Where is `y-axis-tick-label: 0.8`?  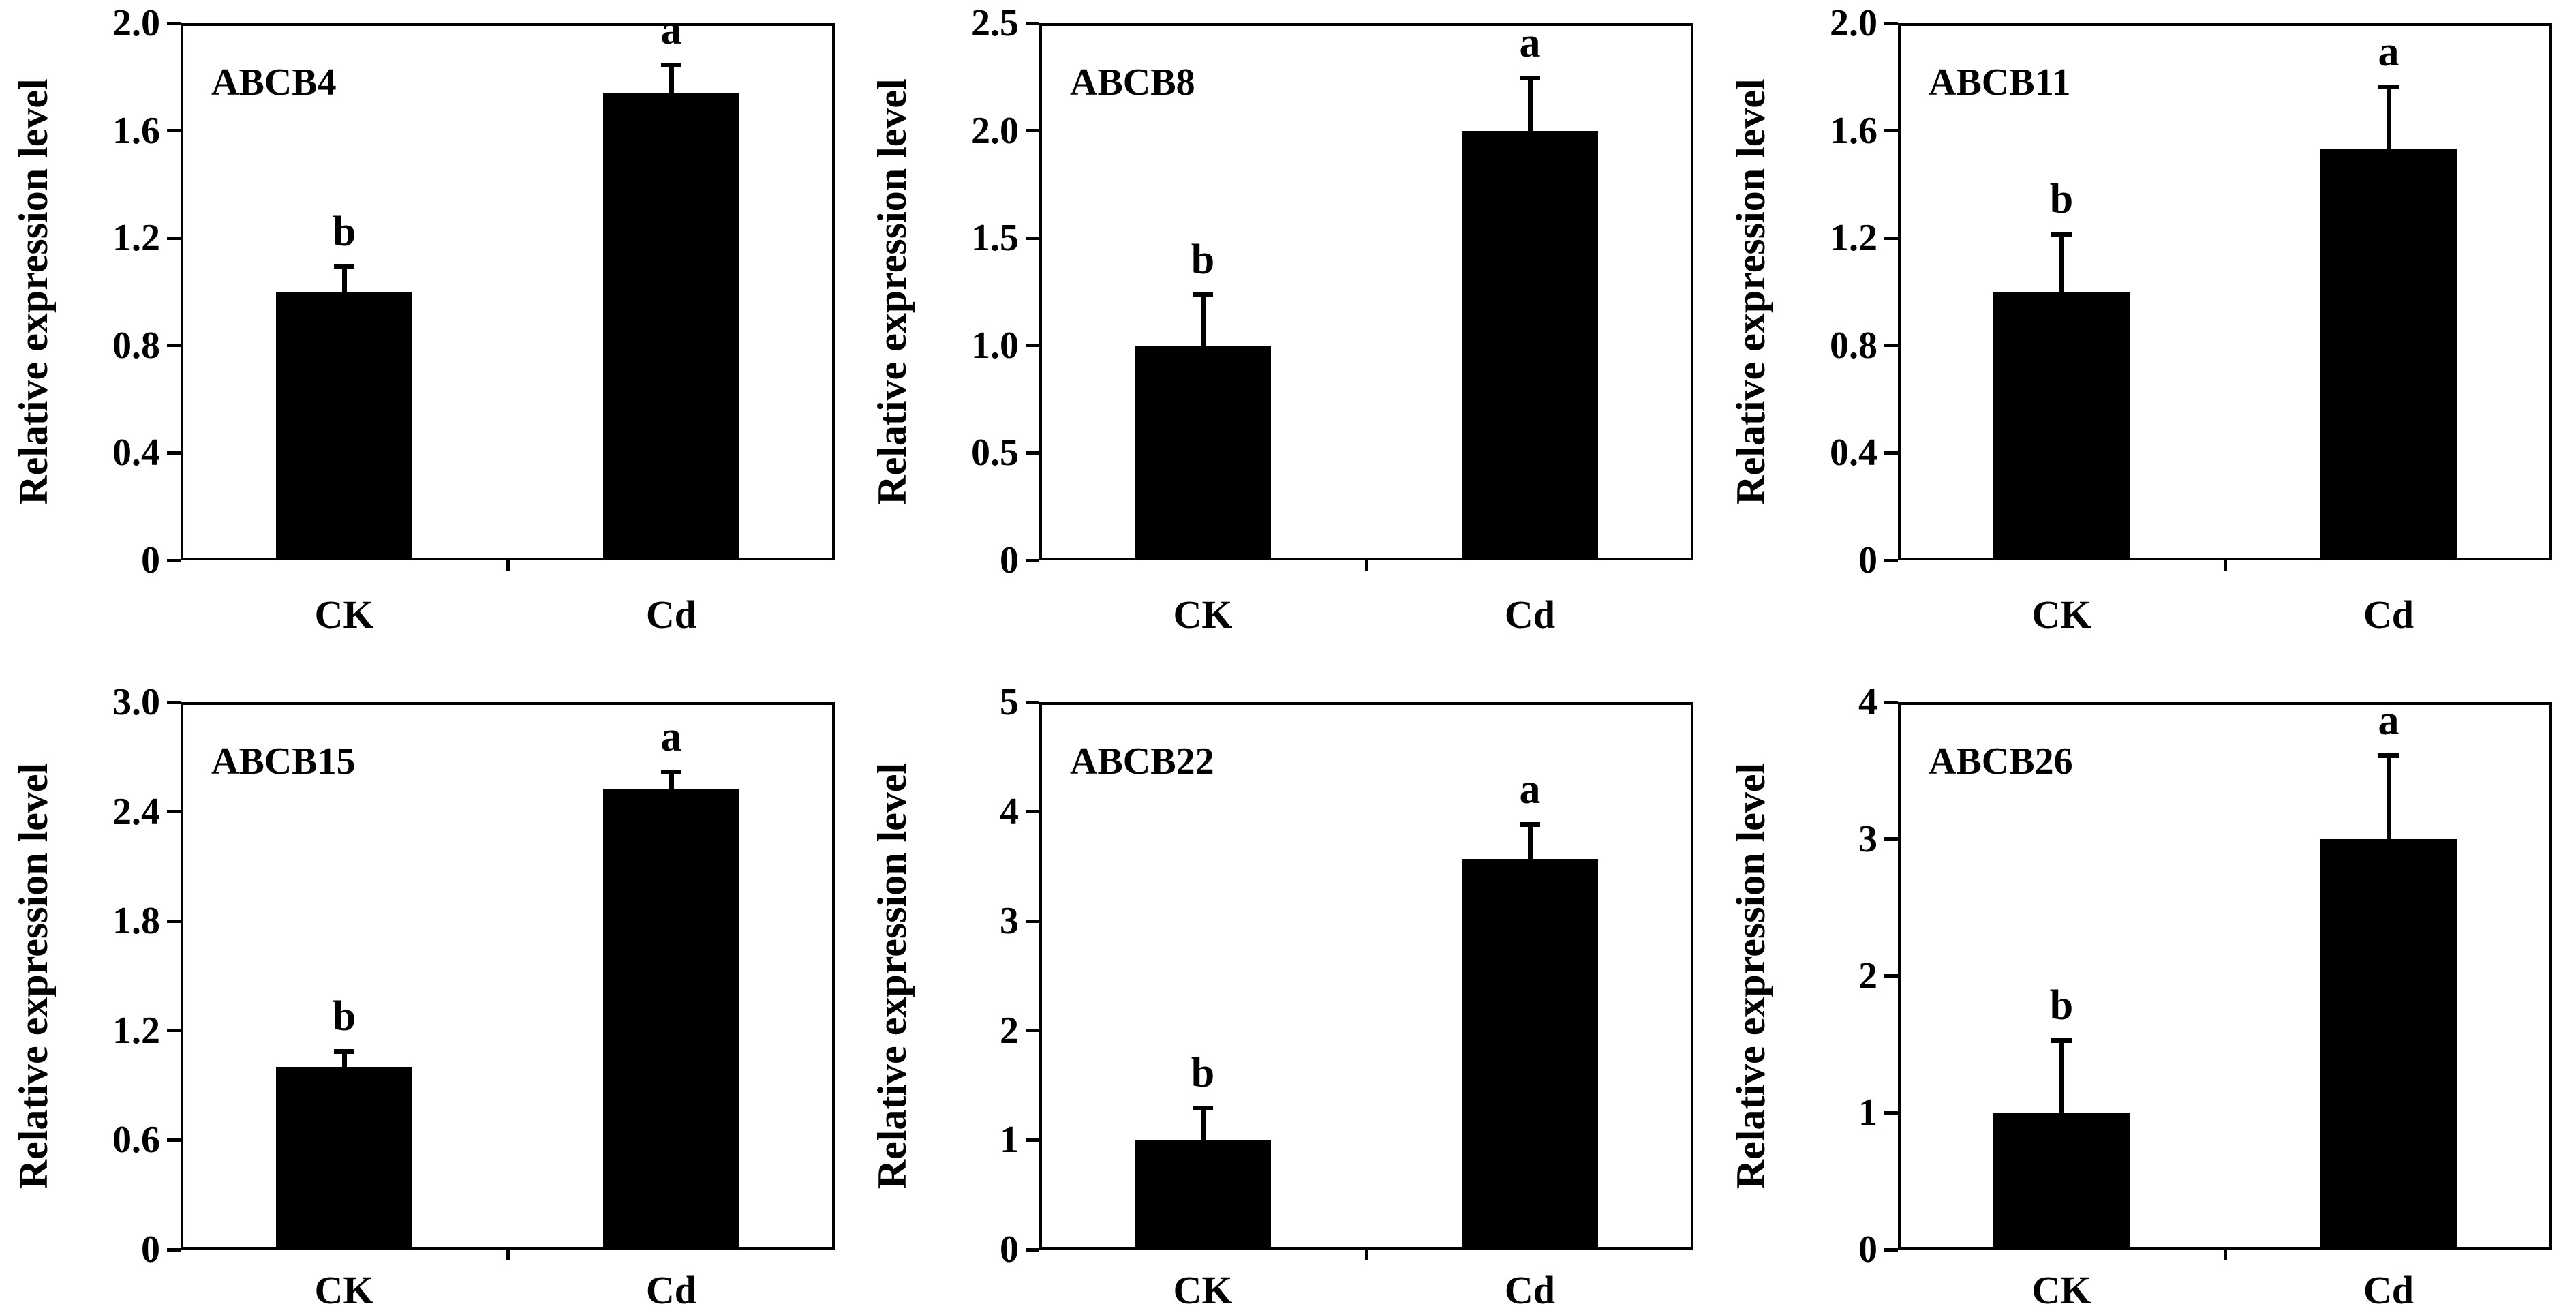 y-axis-tick-label: 0.8 is located at coordinates (1854, 345).